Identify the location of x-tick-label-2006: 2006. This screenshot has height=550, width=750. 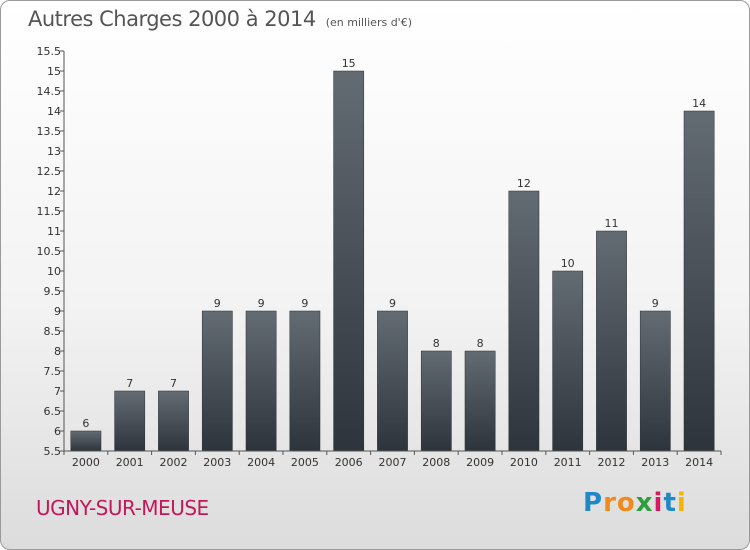
(349, 462).